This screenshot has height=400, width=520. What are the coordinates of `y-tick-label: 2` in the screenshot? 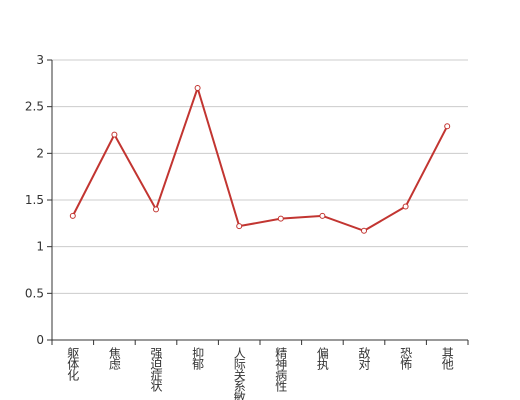 It's located at (40, 153).